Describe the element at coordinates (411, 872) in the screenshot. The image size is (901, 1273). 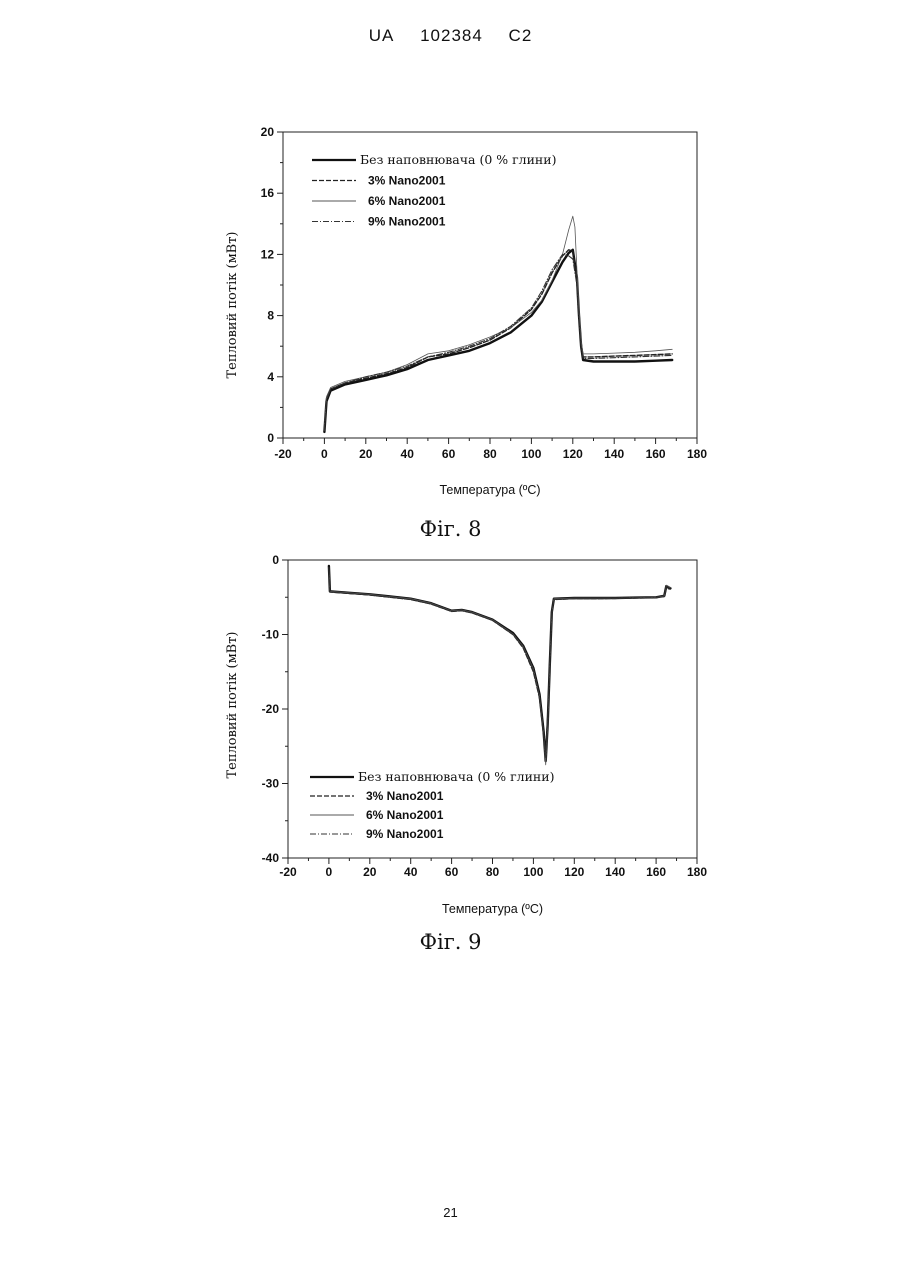
I see `x-tick-label: 40` at that location.